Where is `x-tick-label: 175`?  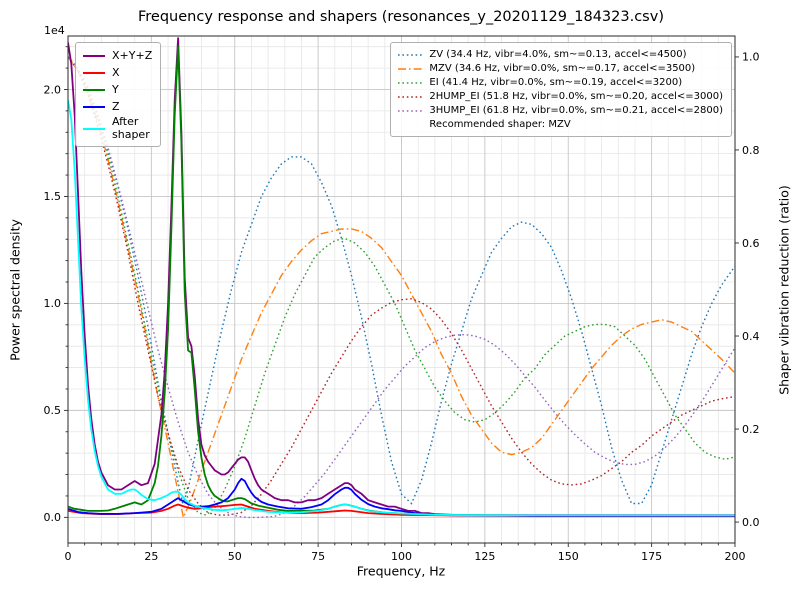 x-tick-label: 175 is located at coordinates (651, 556).